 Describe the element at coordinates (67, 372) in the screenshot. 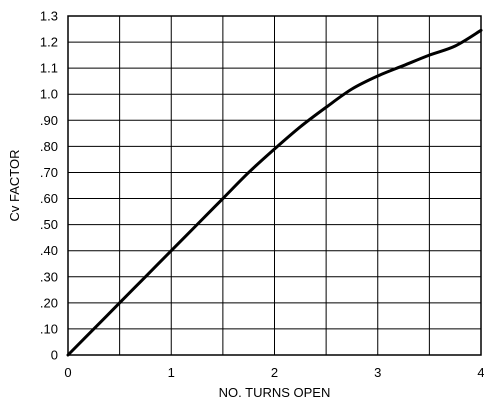

I see `x-tick-label: 0` at that location.